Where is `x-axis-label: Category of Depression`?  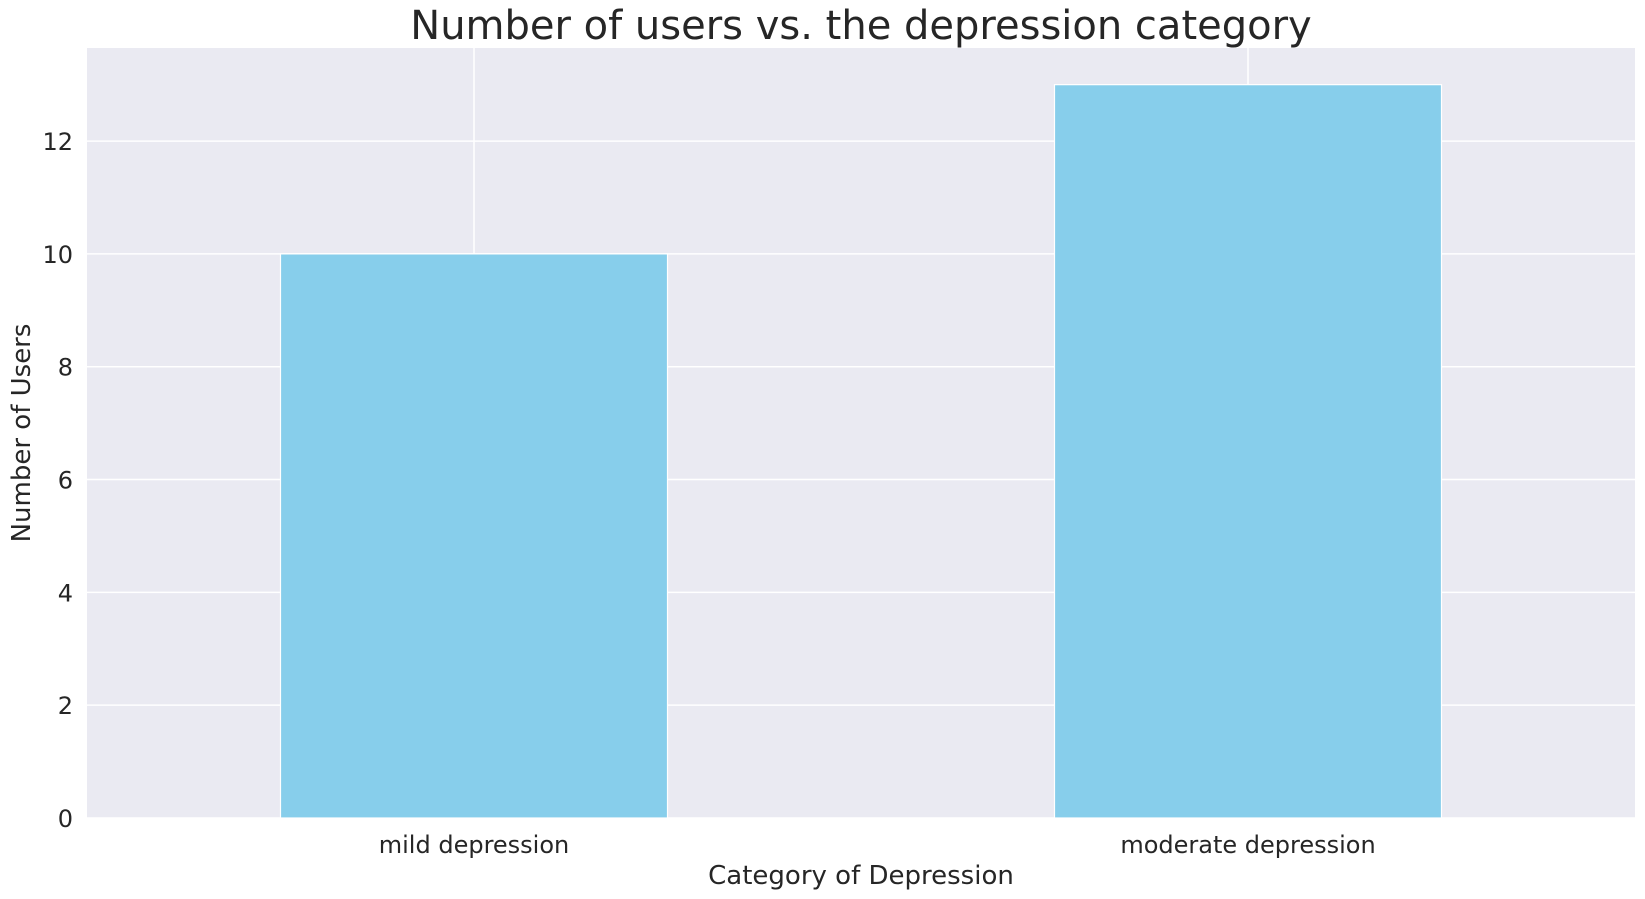 x-axis-label: Category of Depression is located at coordinates (861, 876).